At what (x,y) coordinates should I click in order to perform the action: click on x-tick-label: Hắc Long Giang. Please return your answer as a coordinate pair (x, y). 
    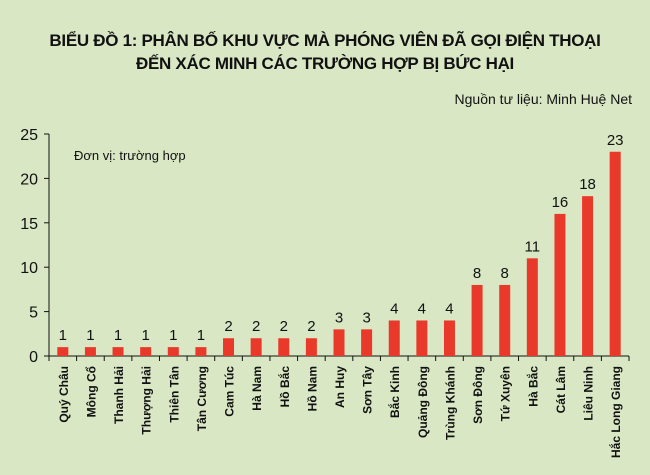
    Looking at the image, I should click on (615, 412).